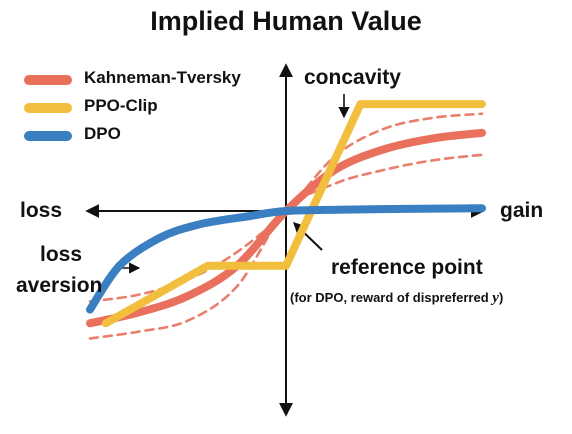  What do you see at coordinates (162, 77) in the screenshot?
I see `legend-label: Kahneman-Tversky` at bounding box center [162, 77].